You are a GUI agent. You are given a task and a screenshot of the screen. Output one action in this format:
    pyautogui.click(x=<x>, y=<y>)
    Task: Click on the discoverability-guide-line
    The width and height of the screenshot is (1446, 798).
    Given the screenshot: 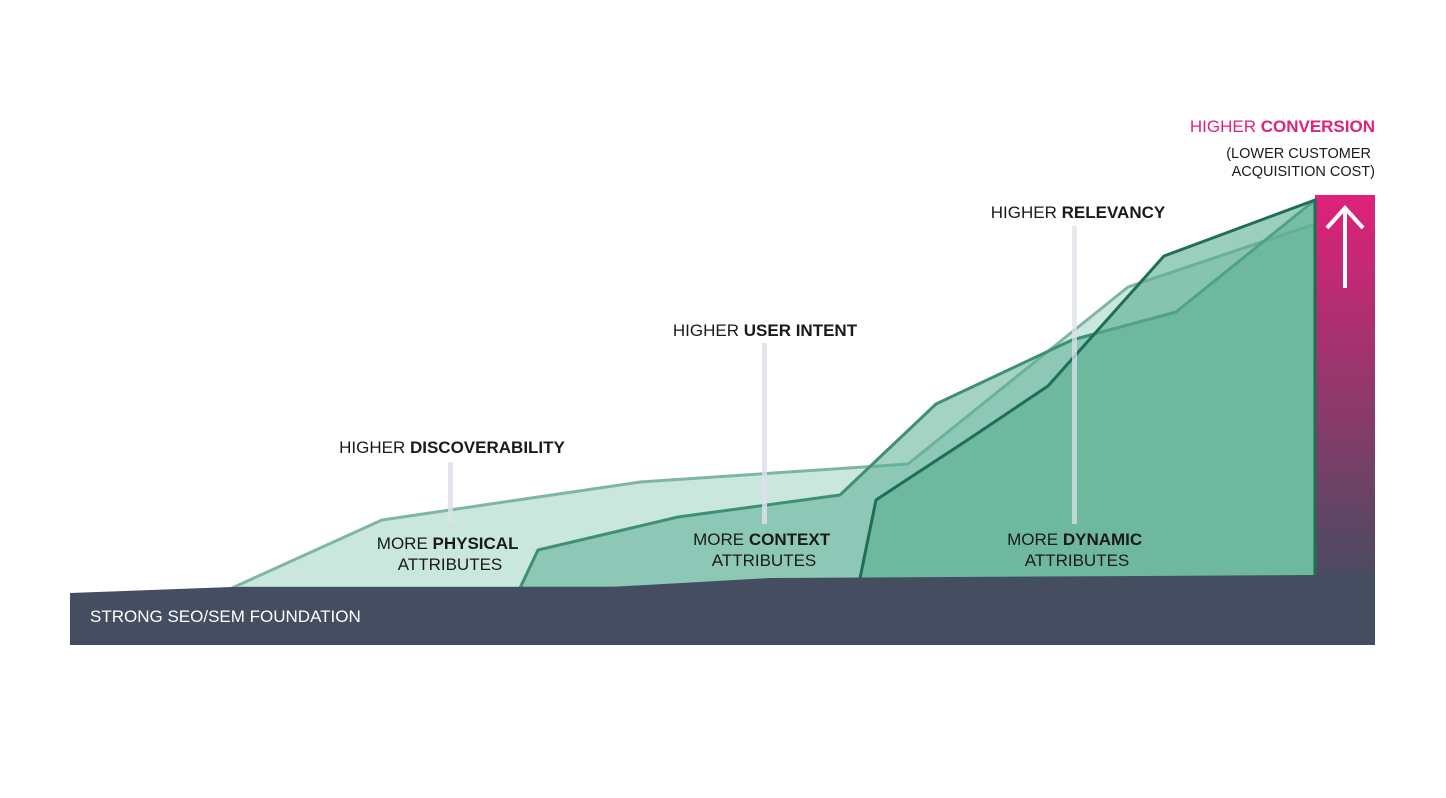 What is the action you would take?
    pyautogui.click(x=450, y=493)
    